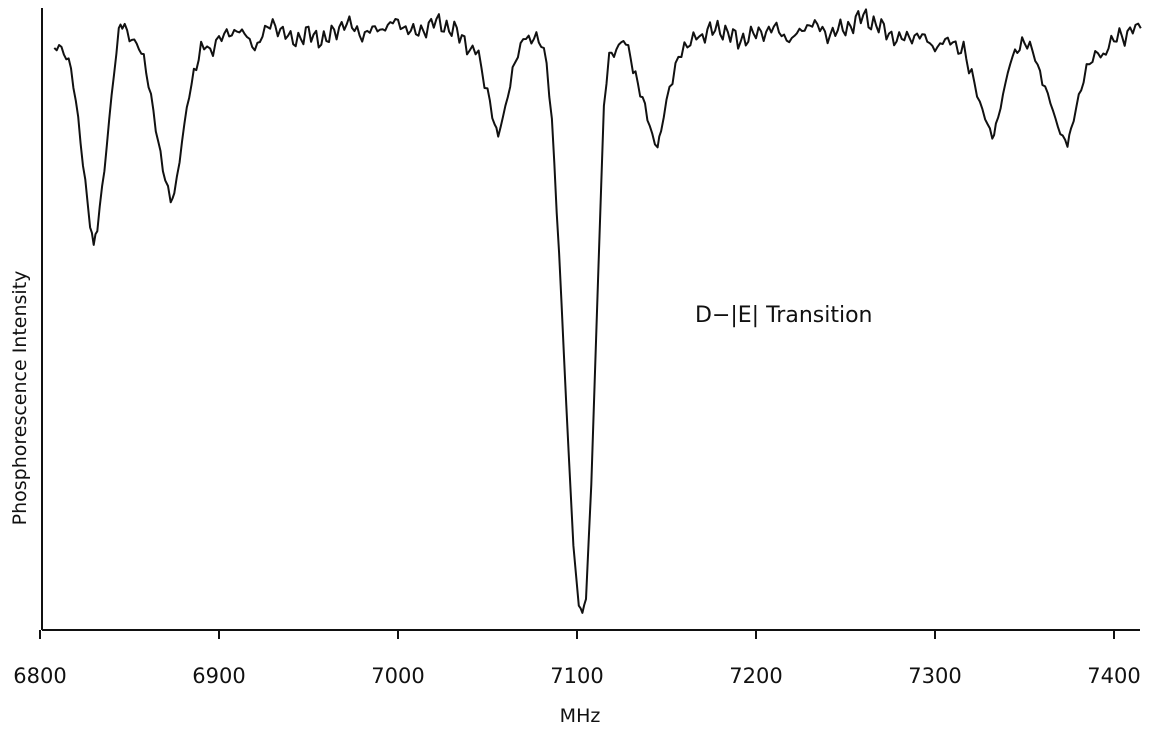 This screenshot has width=1157, height=730. Describe the element at coordinates (576, 676) in the screenshot. I see `x-tick-label-7100: 7100` at that location.